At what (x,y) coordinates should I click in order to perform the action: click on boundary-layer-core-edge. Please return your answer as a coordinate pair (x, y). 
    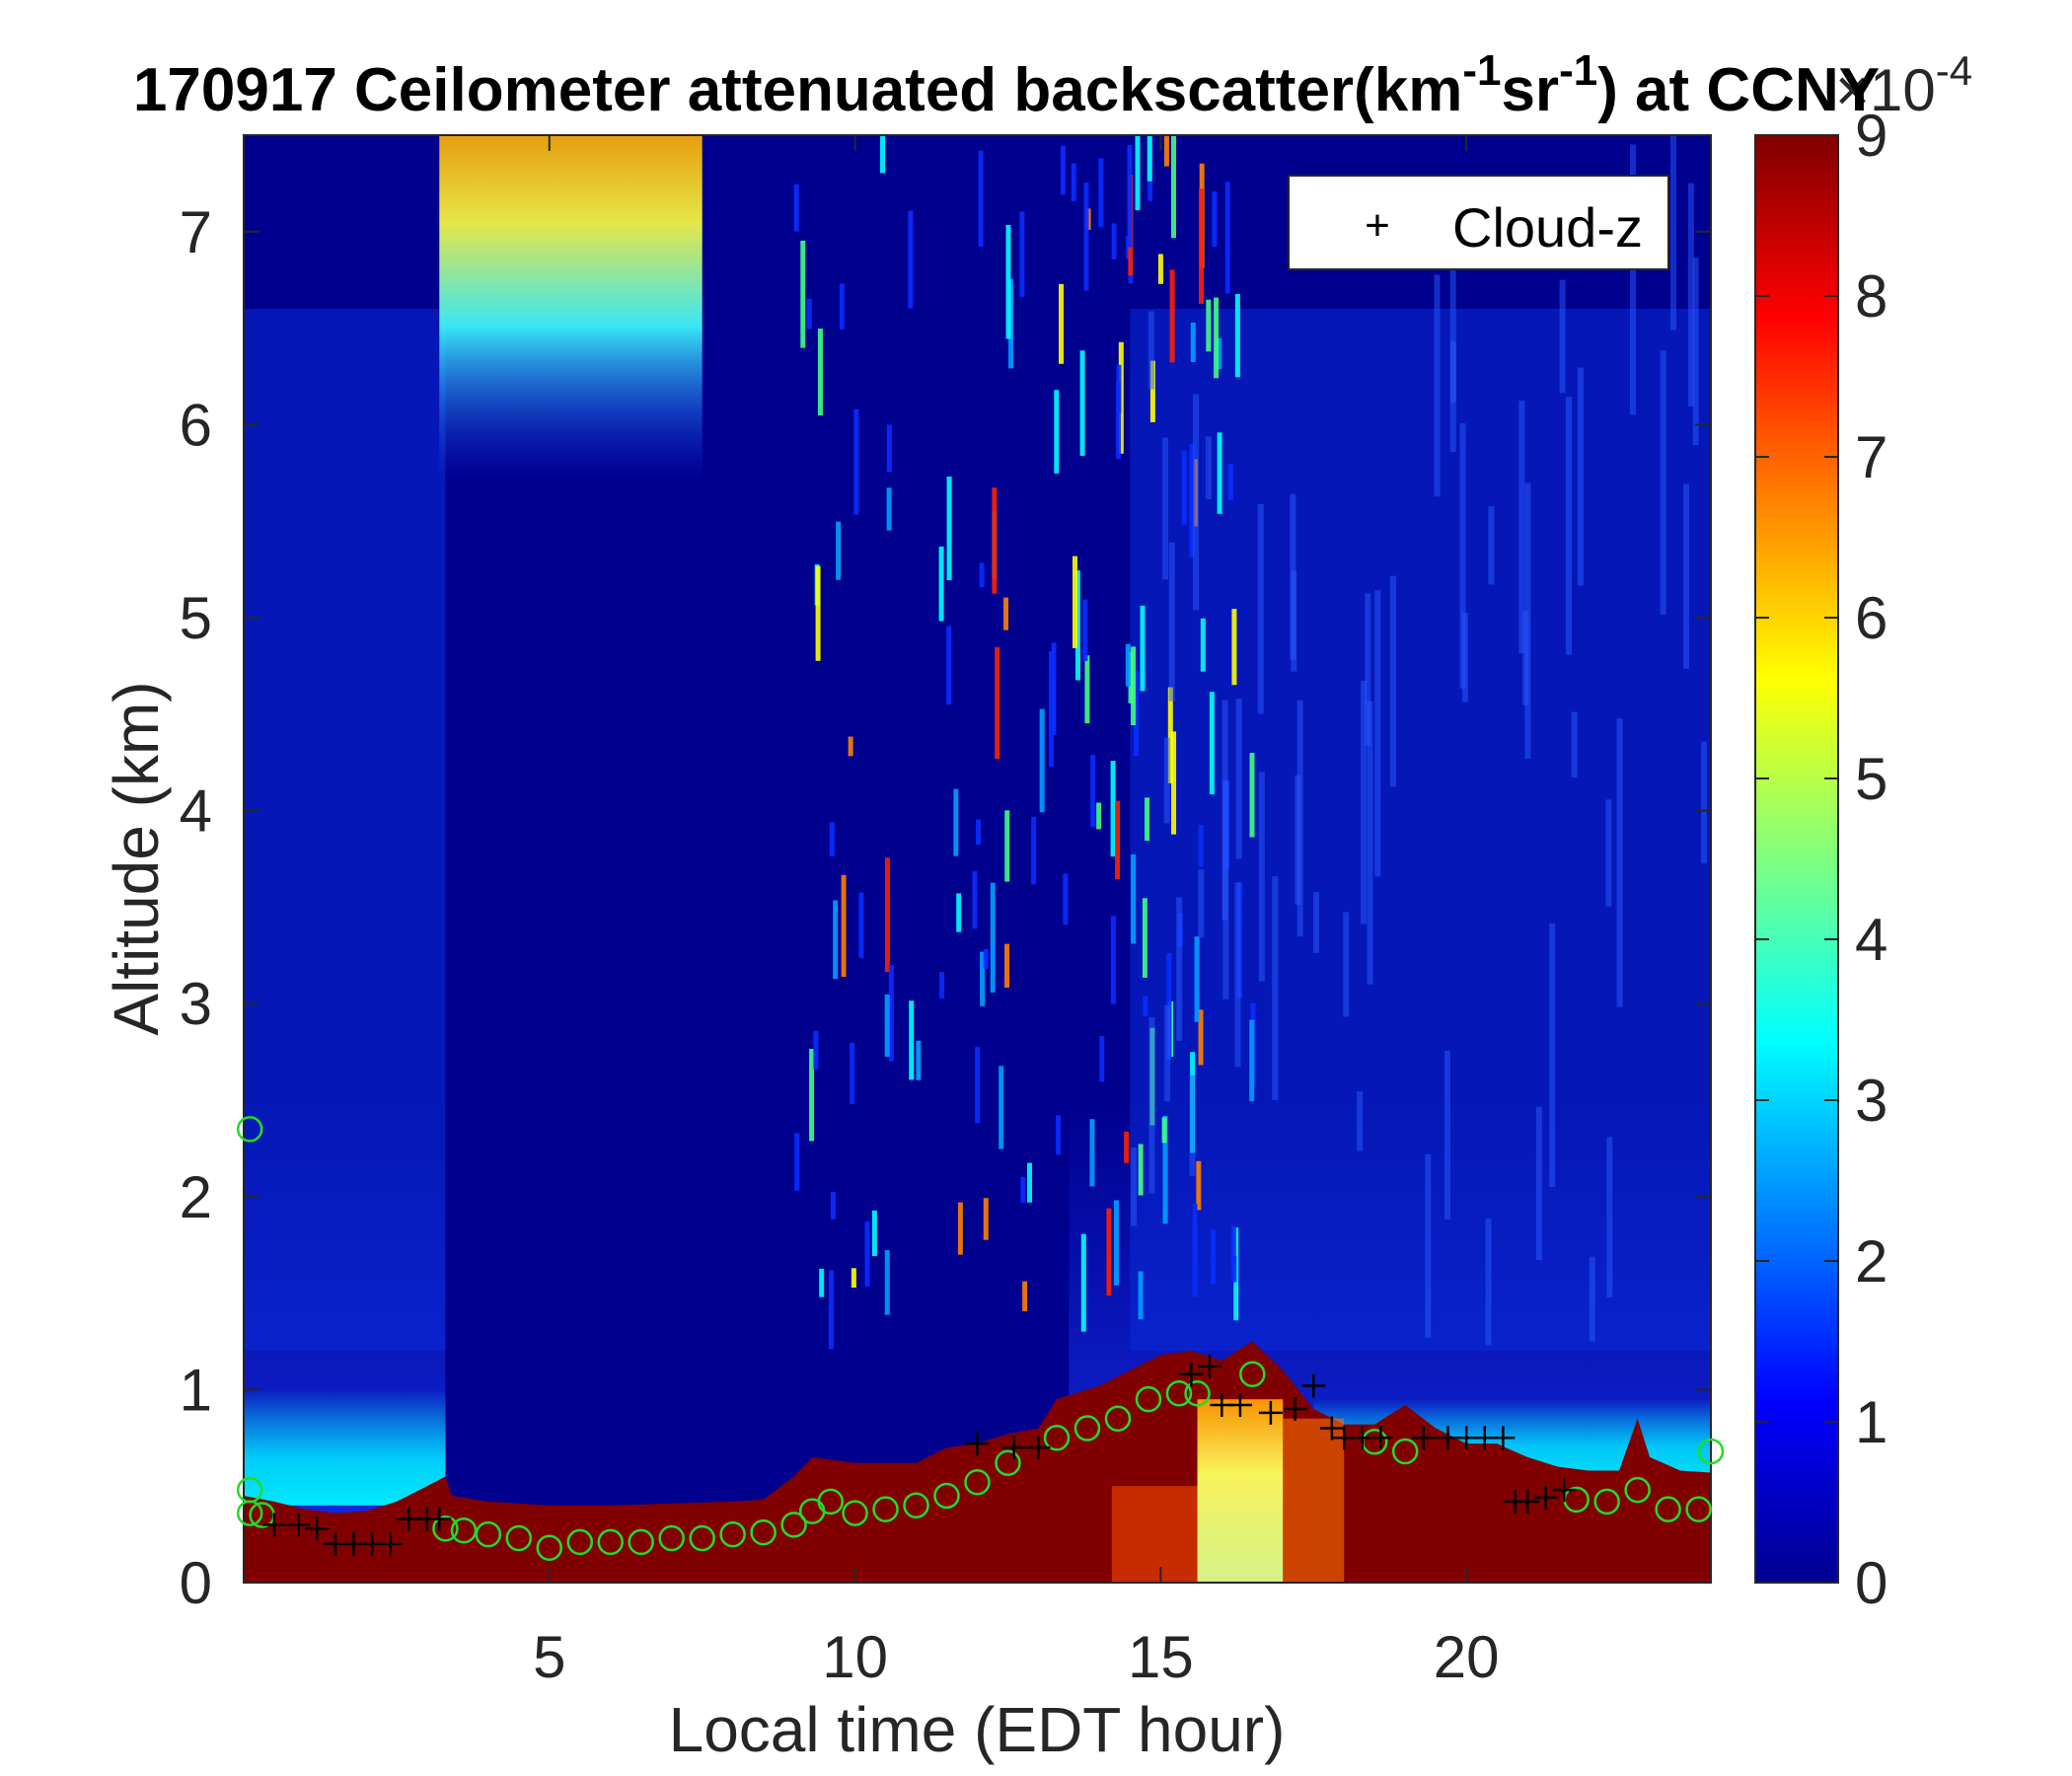
    Looking at the image, I should click on (1314, 1500).